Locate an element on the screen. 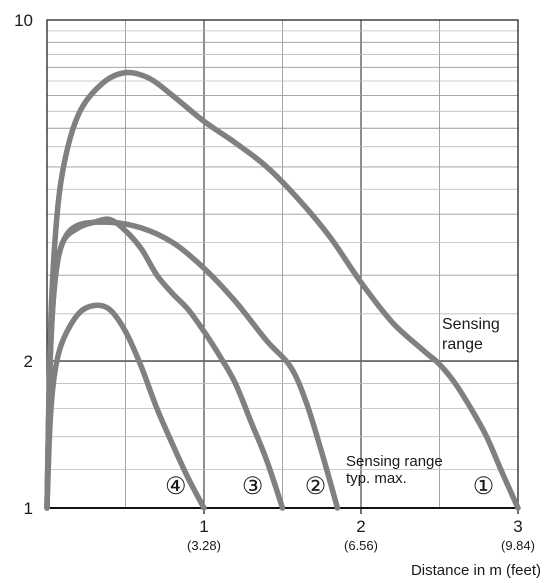 This screenshot has width=546, height=583. y-tick-label: 2 is located at coordinates (28, 361).